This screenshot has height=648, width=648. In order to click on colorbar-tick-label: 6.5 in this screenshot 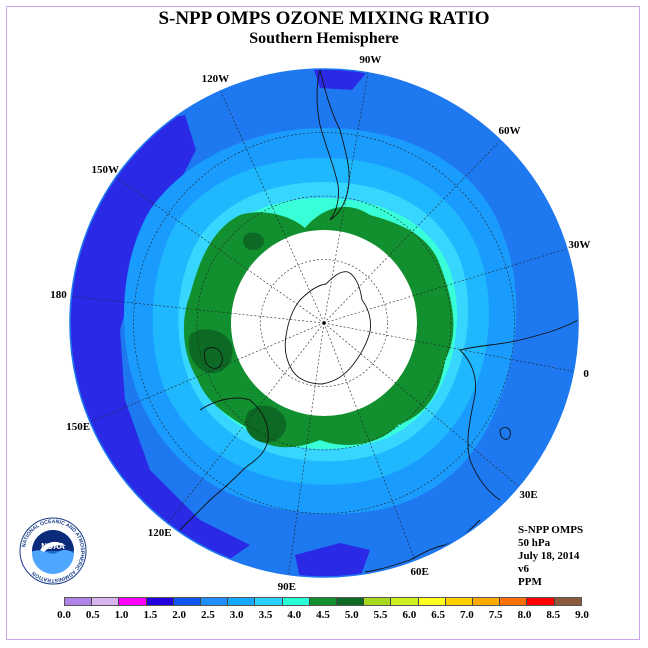, I will do `click(438, 615)`.